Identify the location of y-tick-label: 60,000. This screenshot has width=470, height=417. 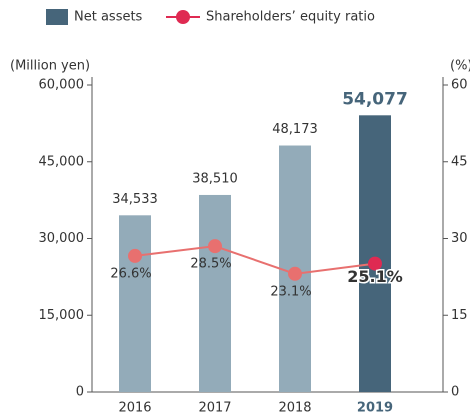
(62, 85).